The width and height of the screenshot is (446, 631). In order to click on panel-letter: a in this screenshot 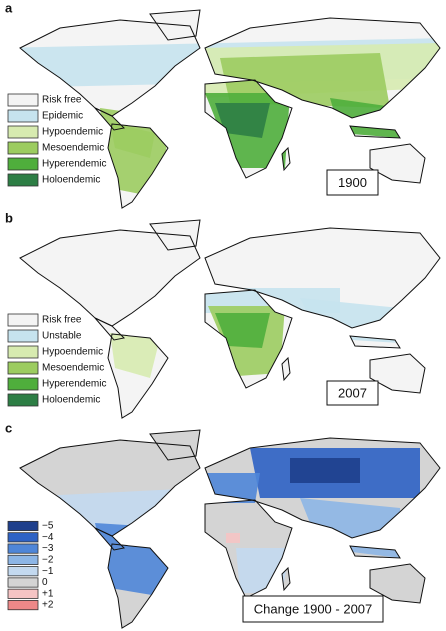, I will do `click(9, 7)`.